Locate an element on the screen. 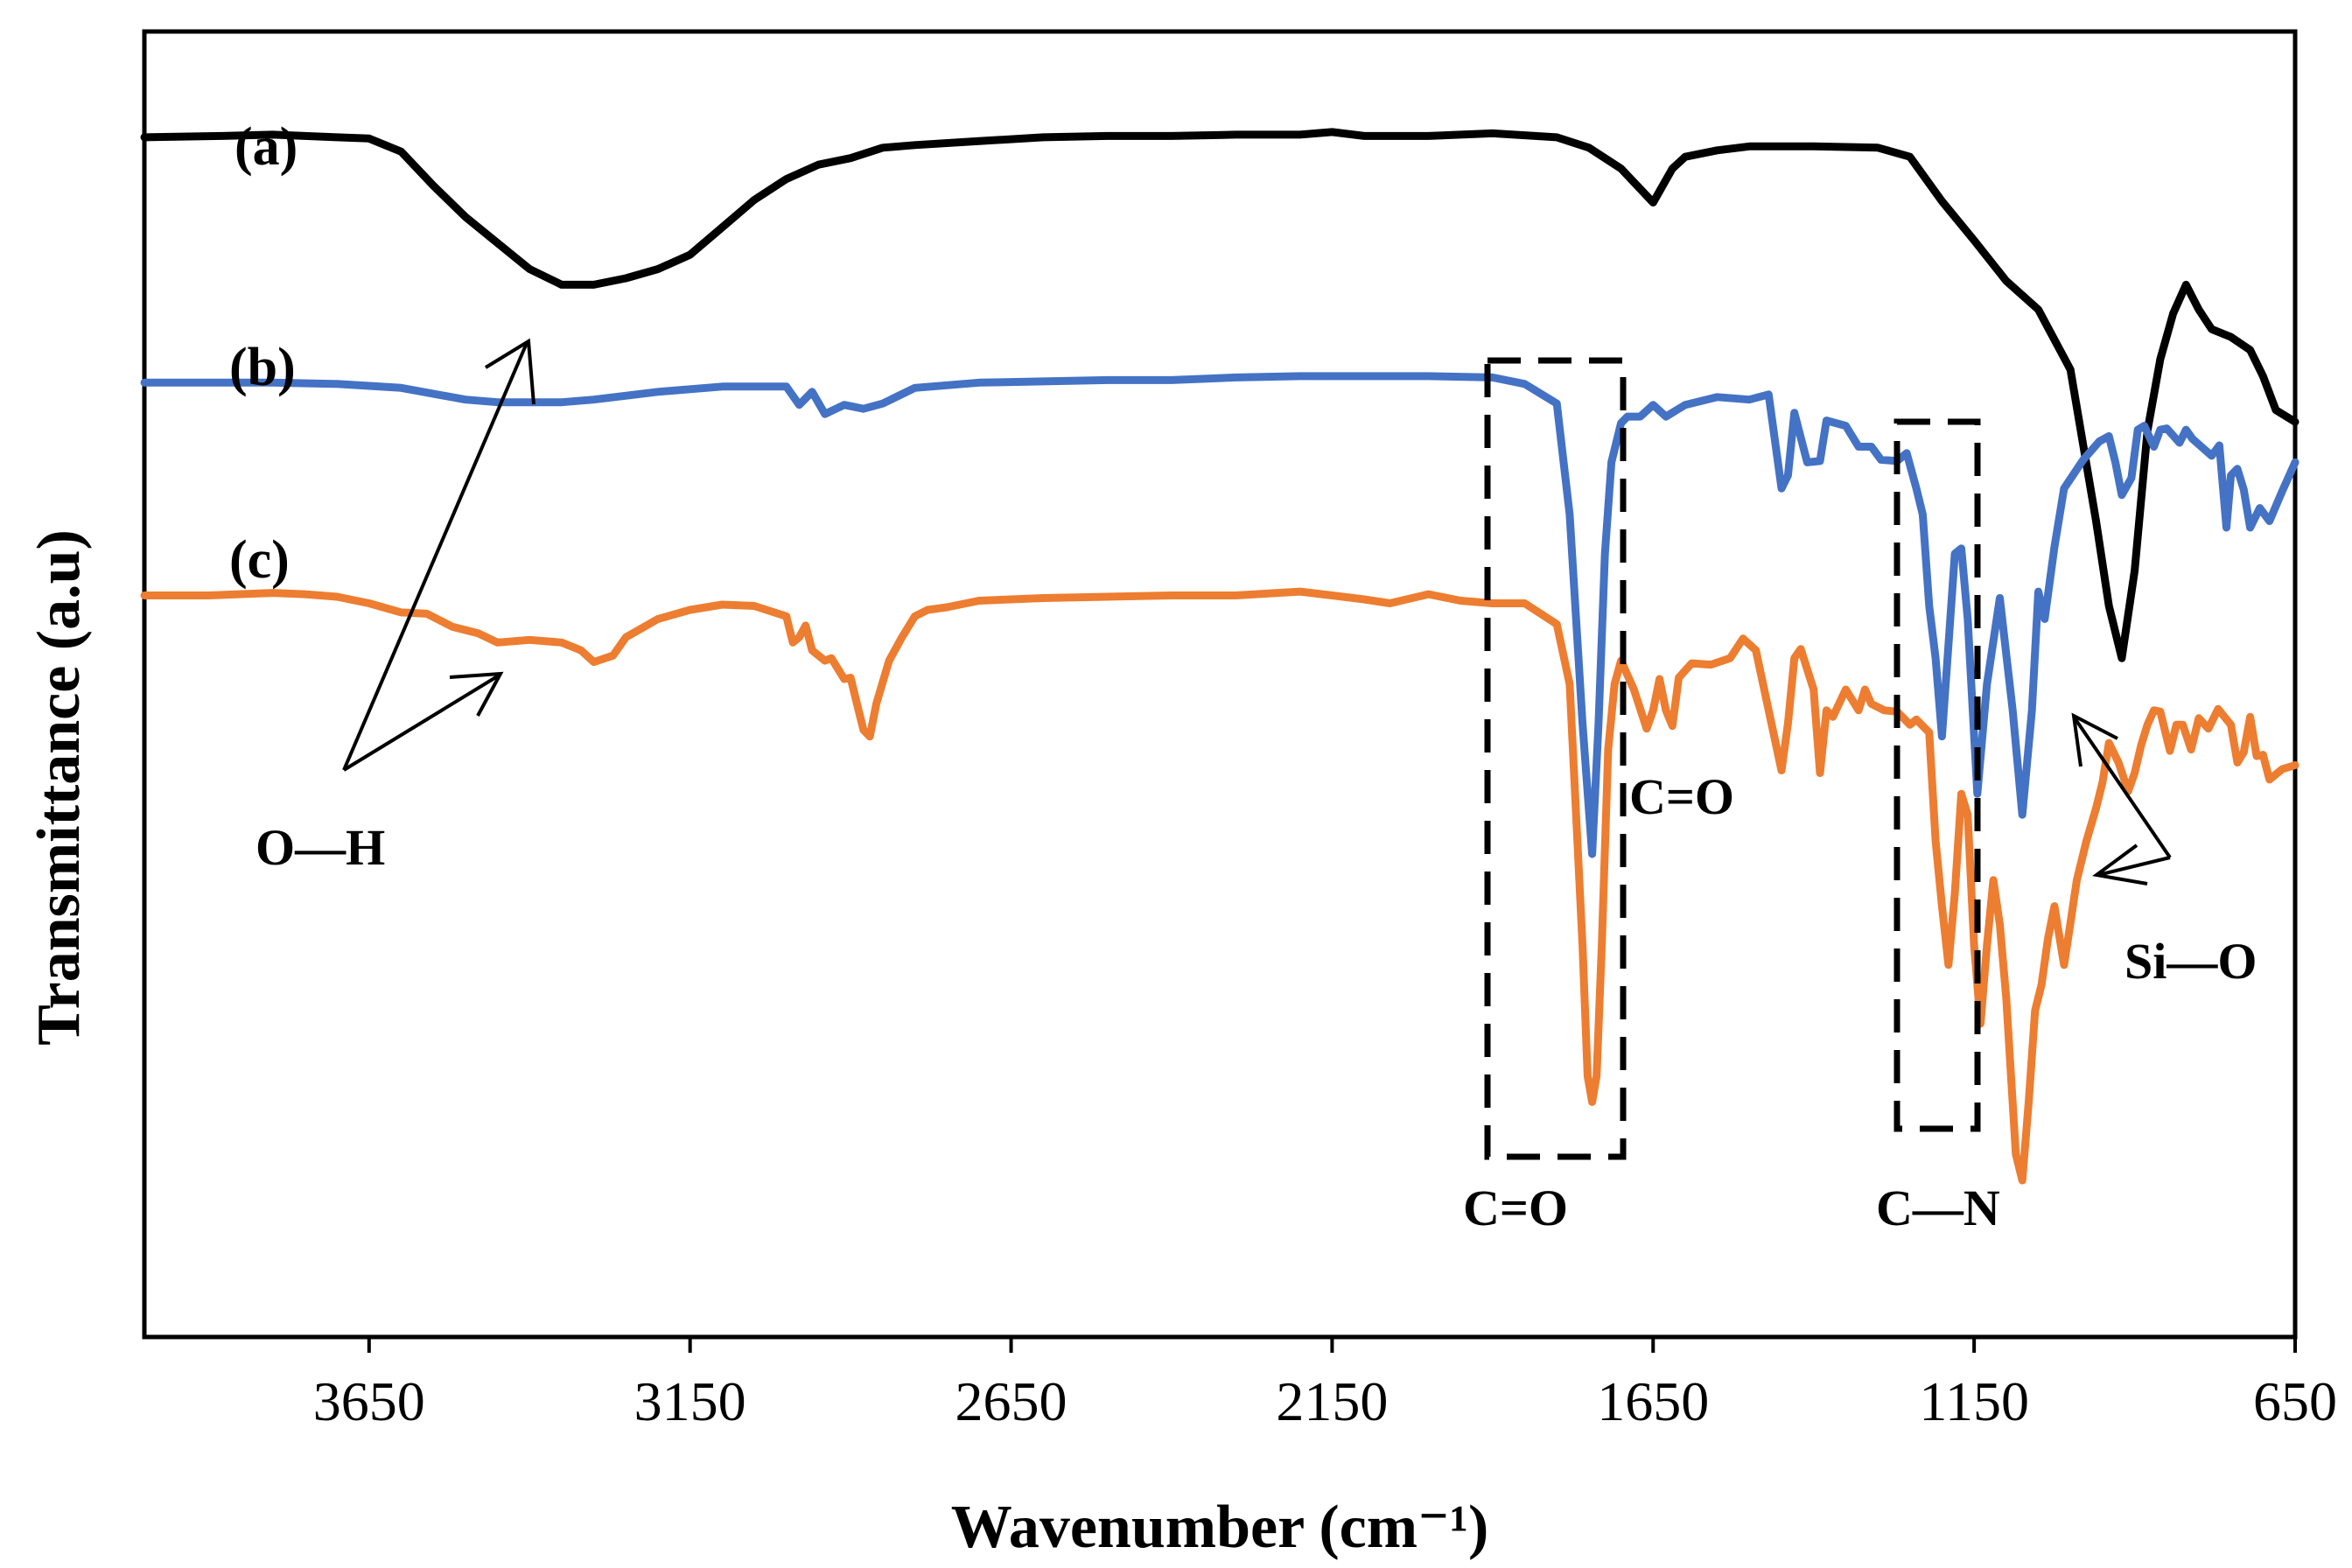 The height and width of the screenshot is (1568, 2352). co-dashed-box is located at coordinates (1555, 758).